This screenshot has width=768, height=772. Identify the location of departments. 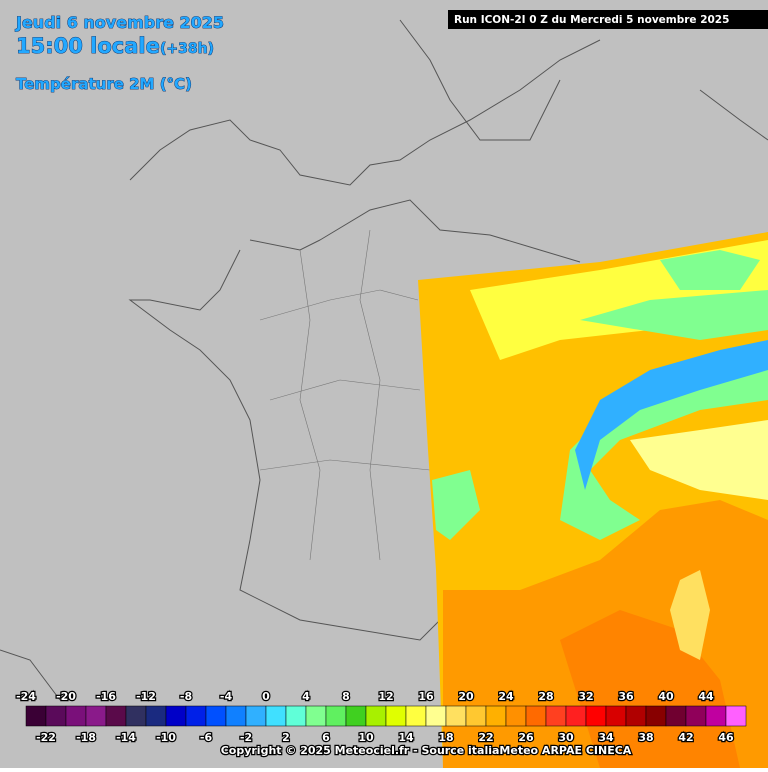
(345, 395).